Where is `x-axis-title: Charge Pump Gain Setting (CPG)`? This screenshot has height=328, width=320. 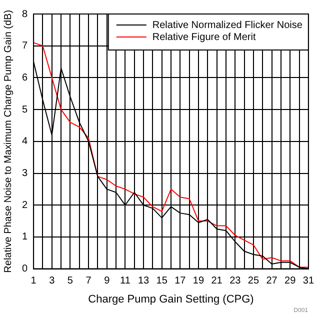 x-axis-title: Charge Pump Gain Setting (CPG) is located at coordinates (171, 299).